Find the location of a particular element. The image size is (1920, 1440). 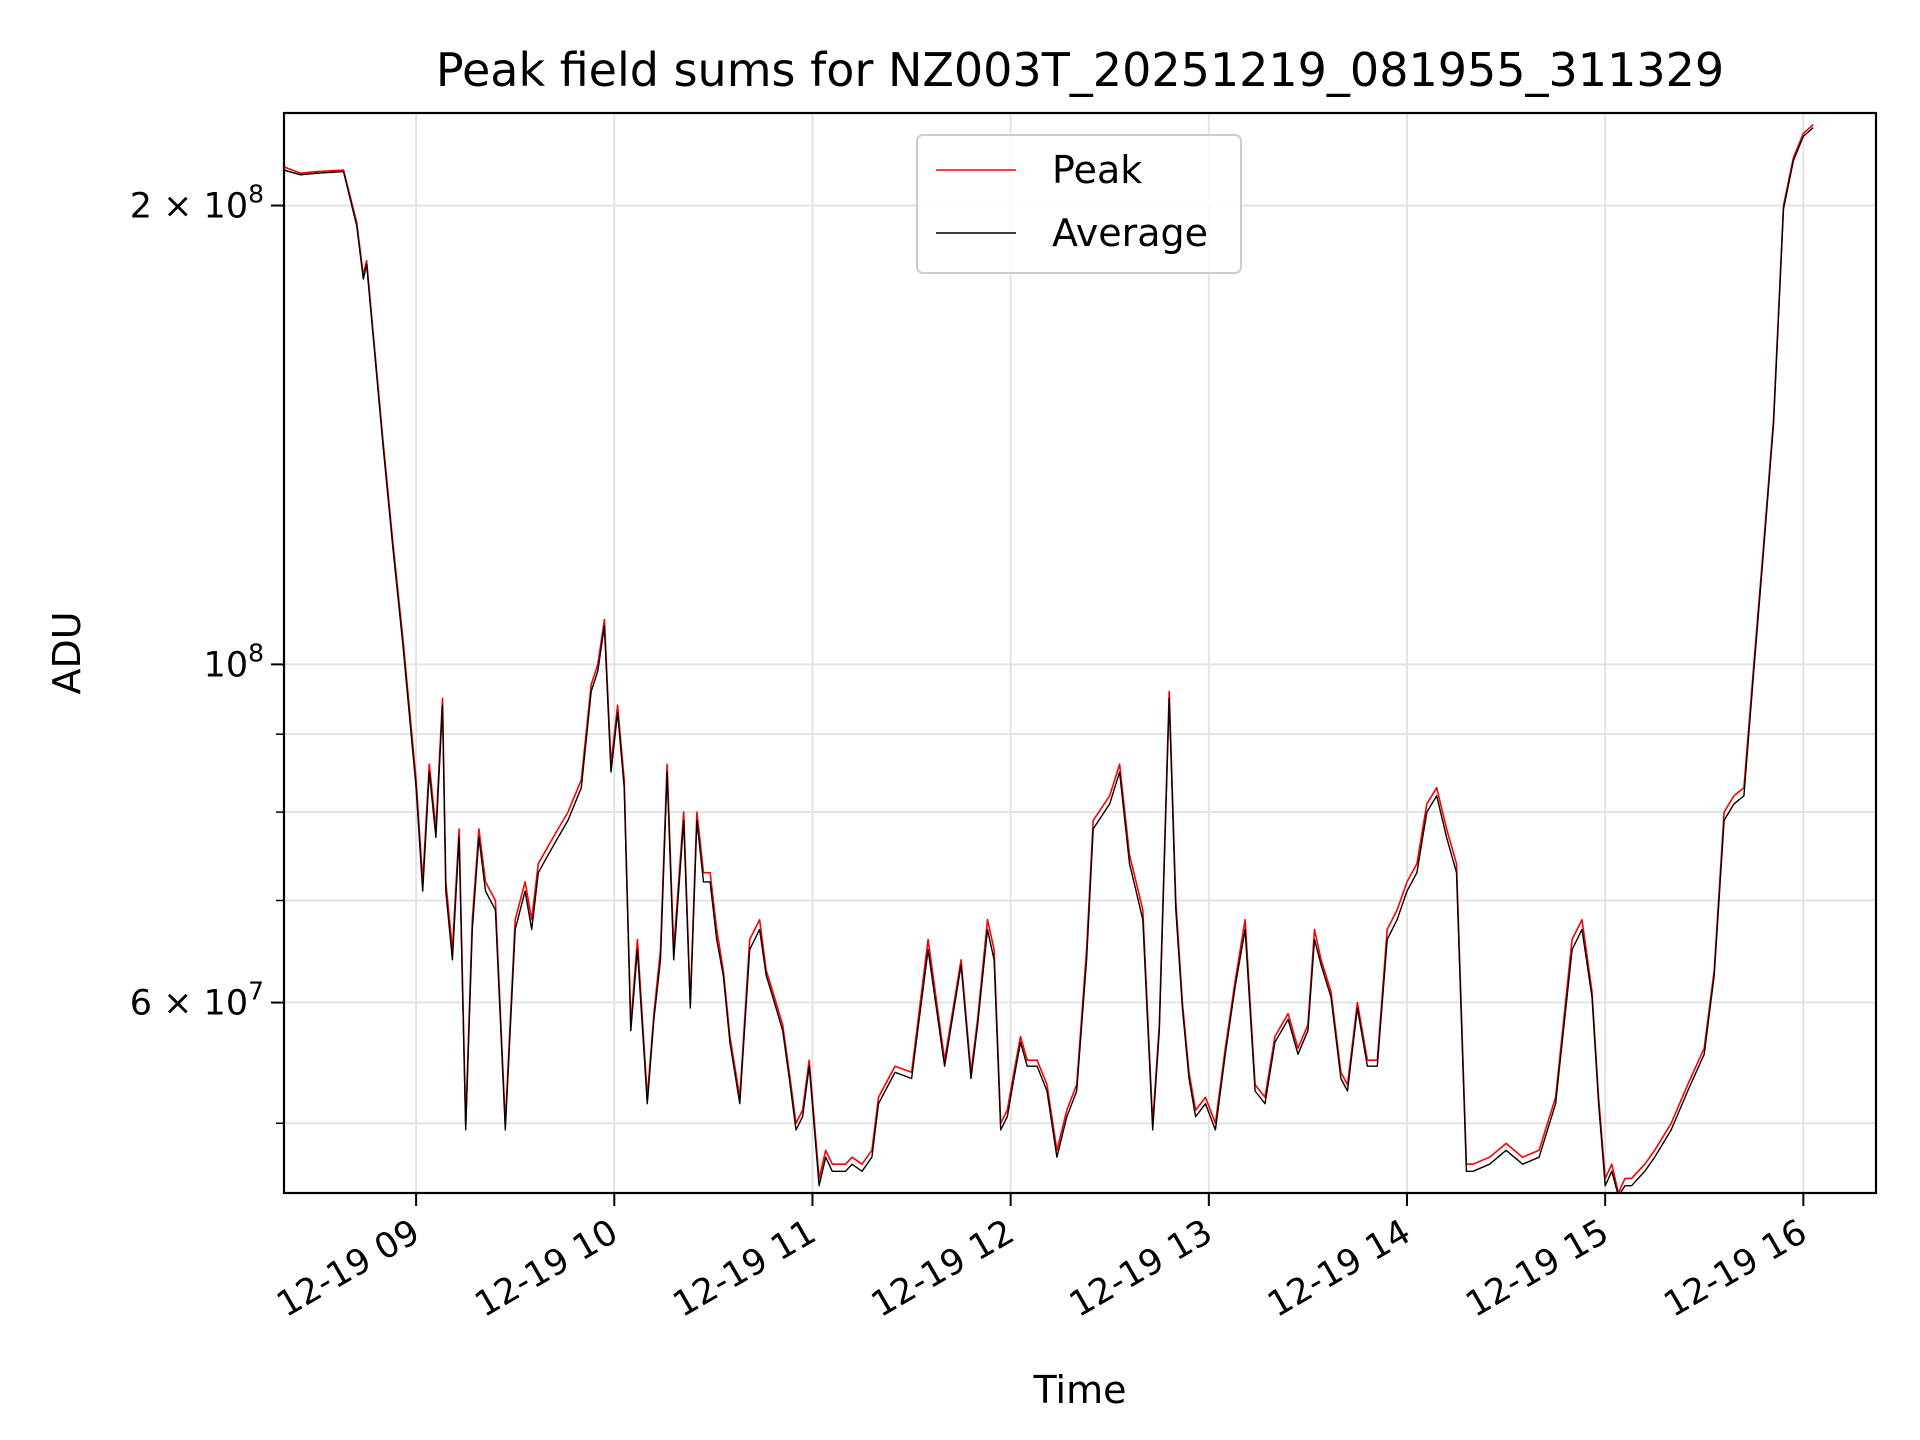

x-axis-label: Time is located at coordinates (1080, 1390).